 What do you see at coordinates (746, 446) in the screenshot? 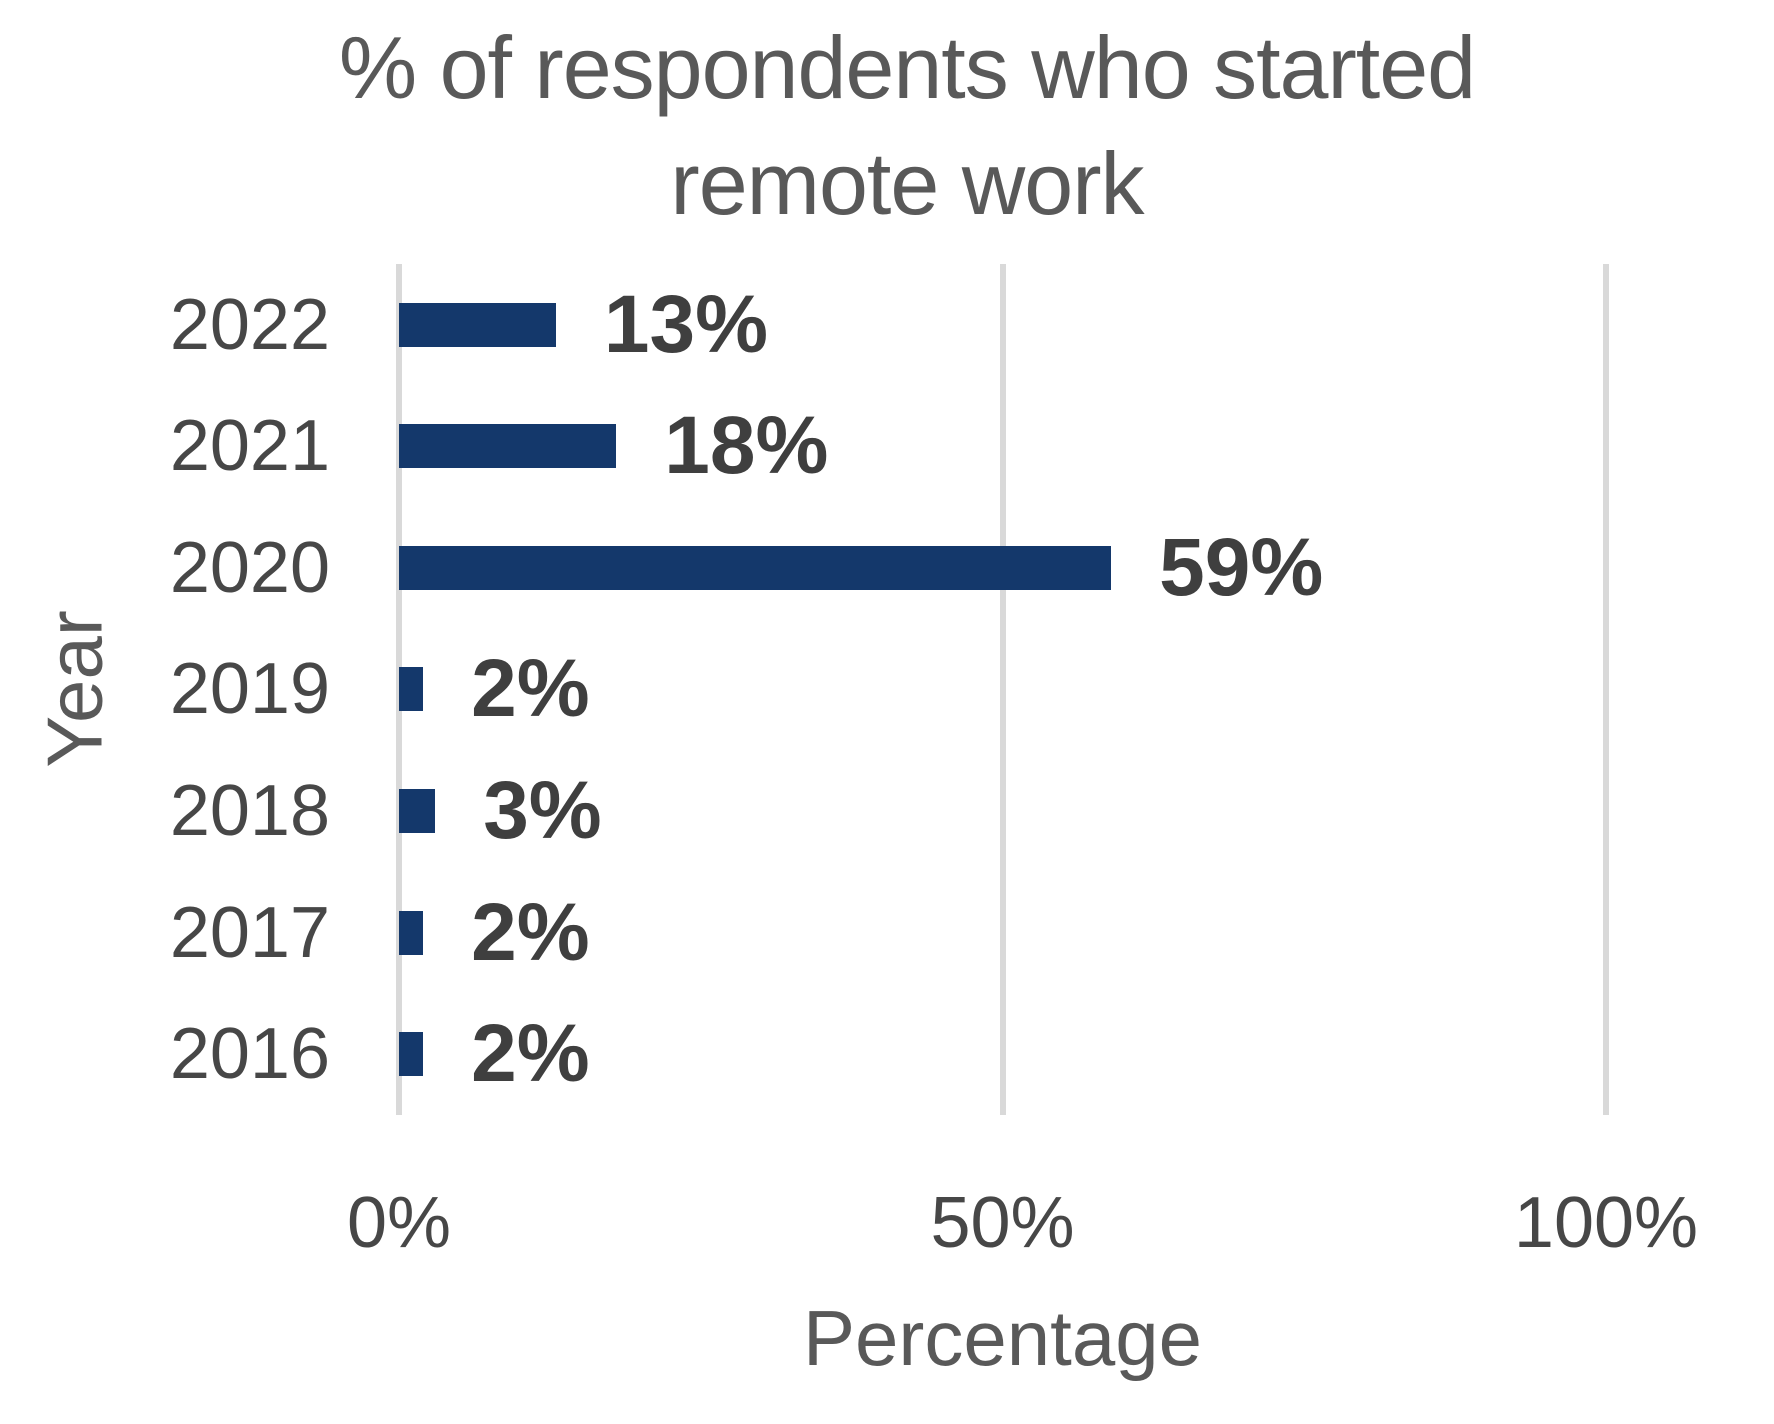
I see `data-label: 18%` at bounding box center [746, 446].